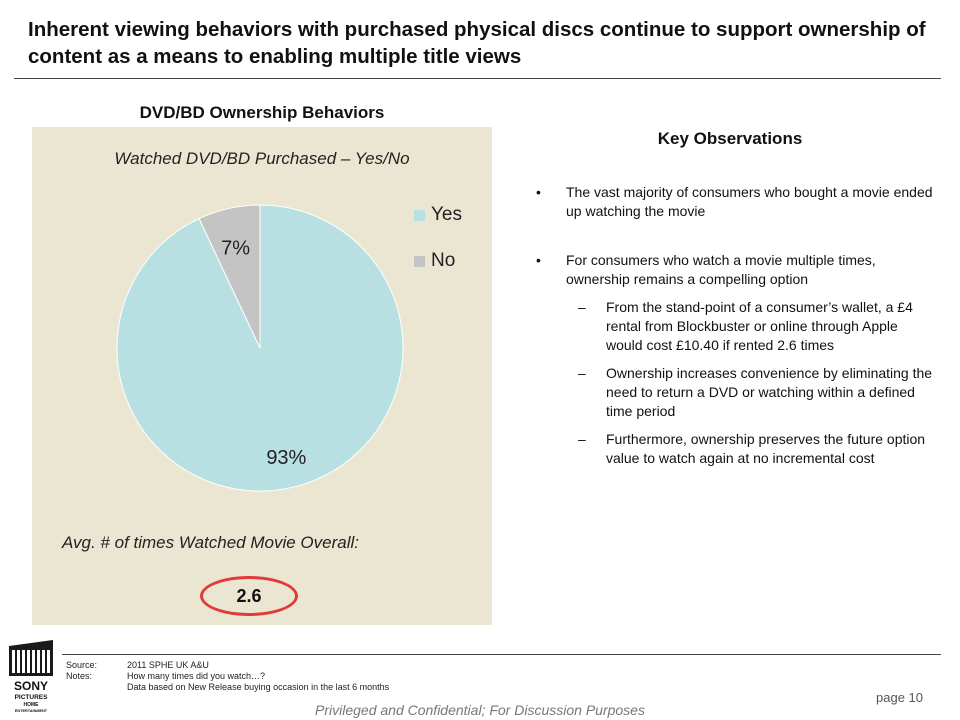 The height and width of the screenshot is (720, 960). Describe the element at coordinates (899, 697) in the screenshot. I see `page-number: page 10` at that location.